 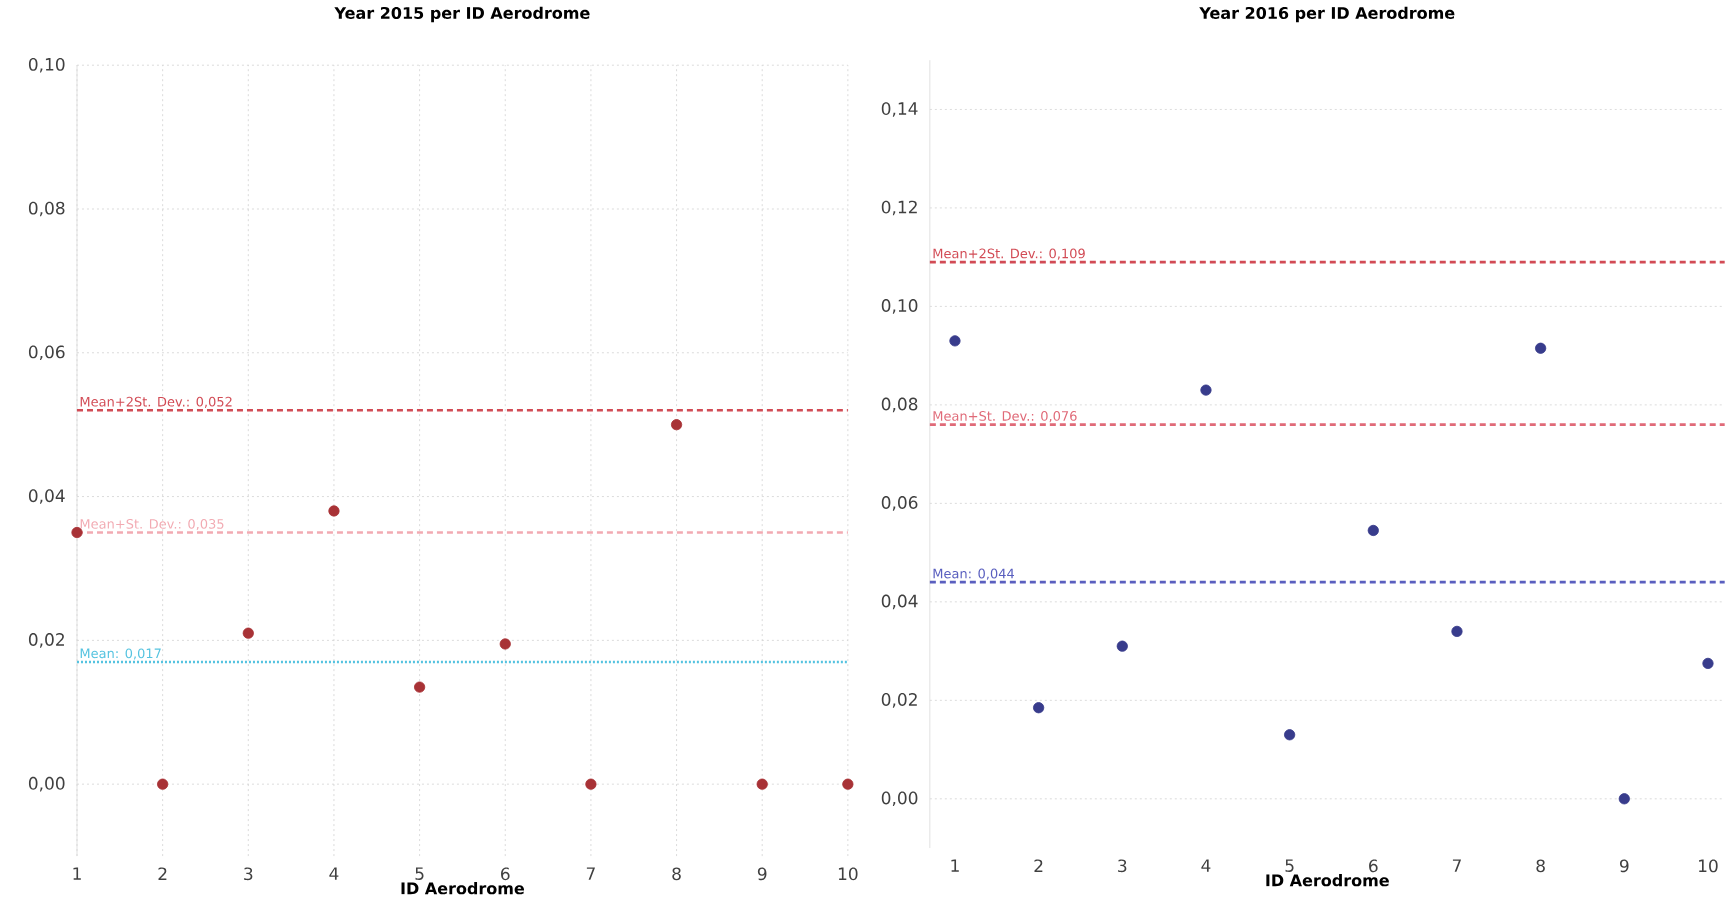 I want to click on ref-line-label: Mean: 0,017, so click(x=120, y=654).